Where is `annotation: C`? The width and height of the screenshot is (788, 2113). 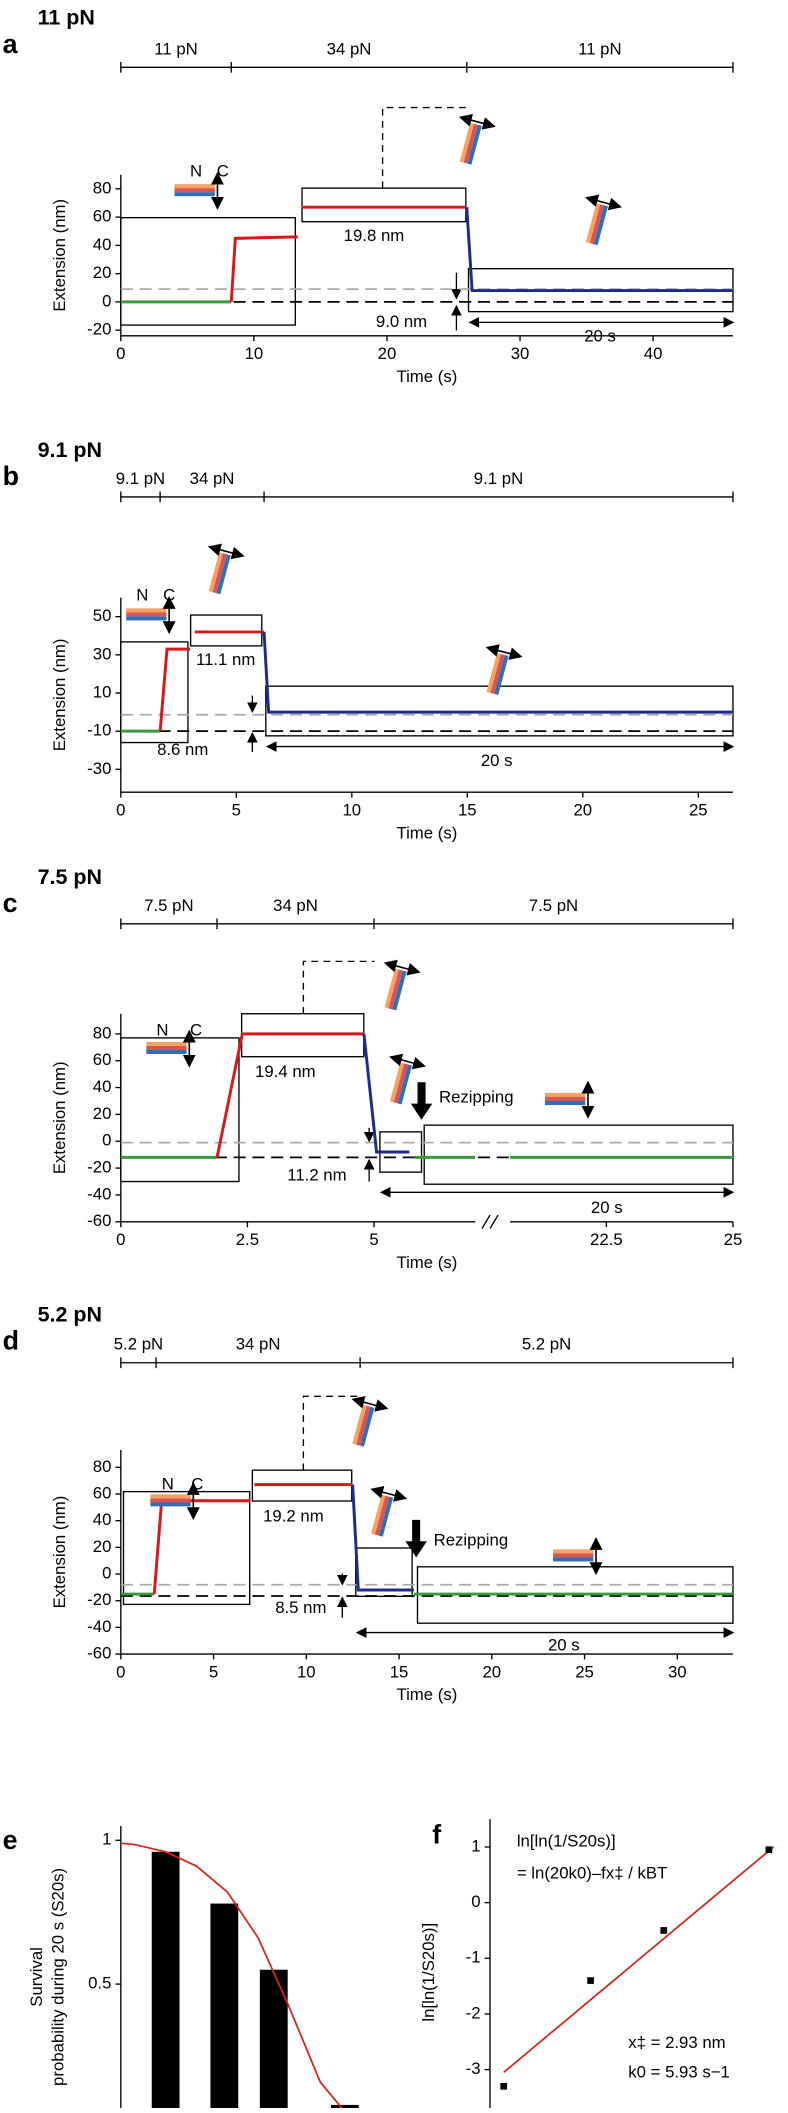
annotation: C is located at coordinates (223, 170).